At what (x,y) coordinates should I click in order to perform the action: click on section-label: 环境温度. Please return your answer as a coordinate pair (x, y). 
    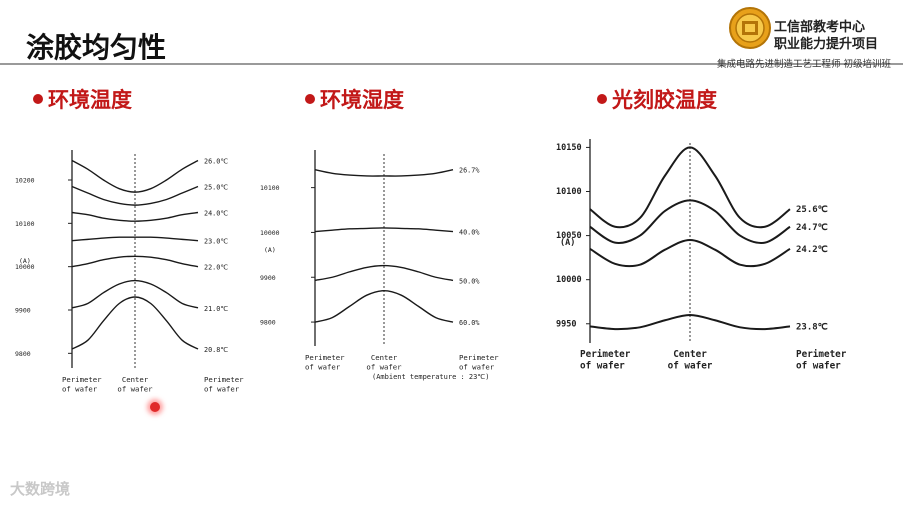
    Looking at the image, I should click on (90, 100).